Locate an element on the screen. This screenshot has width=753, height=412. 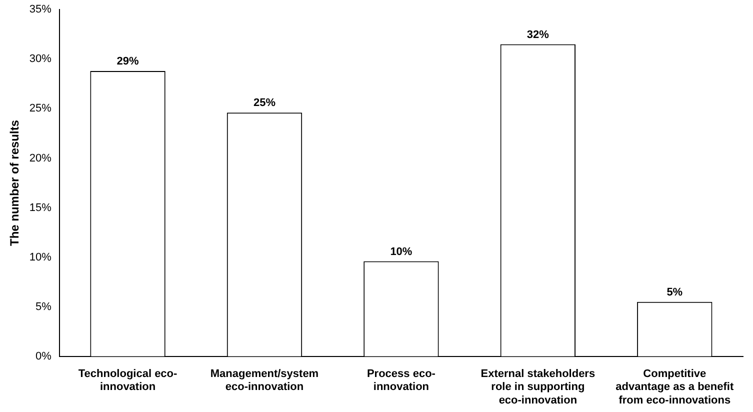
y-tick-label: 35% is located at coordinates (40, 10).